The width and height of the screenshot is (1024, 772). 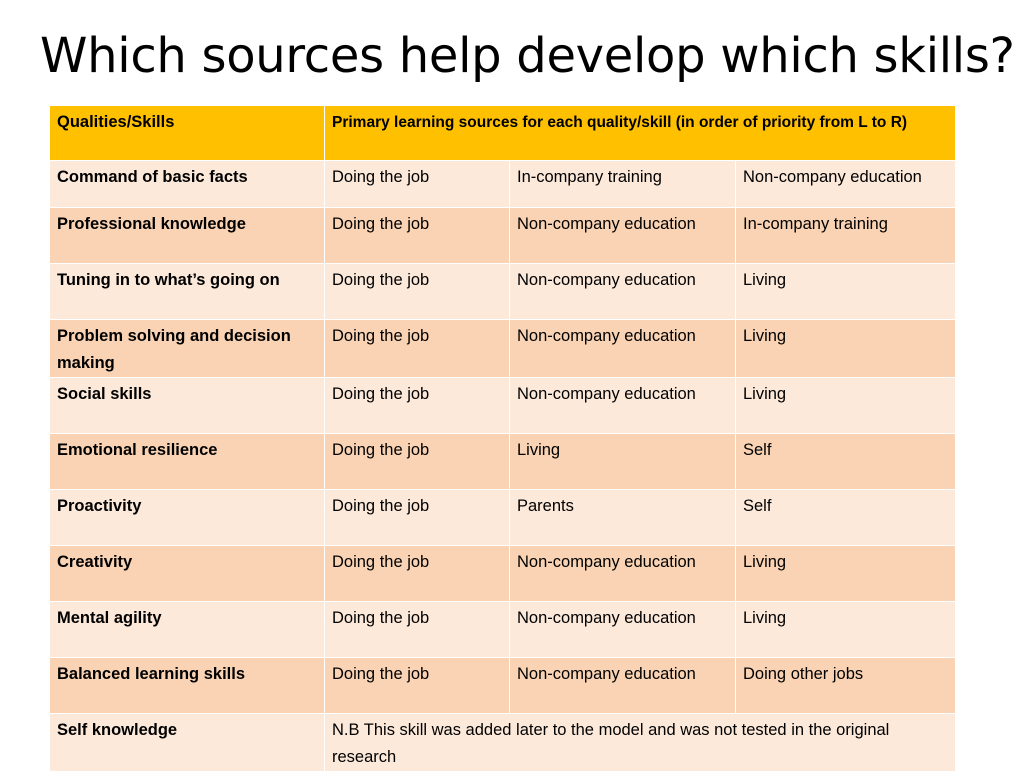 I want to click on source-3: Non-company education, so click(x=845, y=184).